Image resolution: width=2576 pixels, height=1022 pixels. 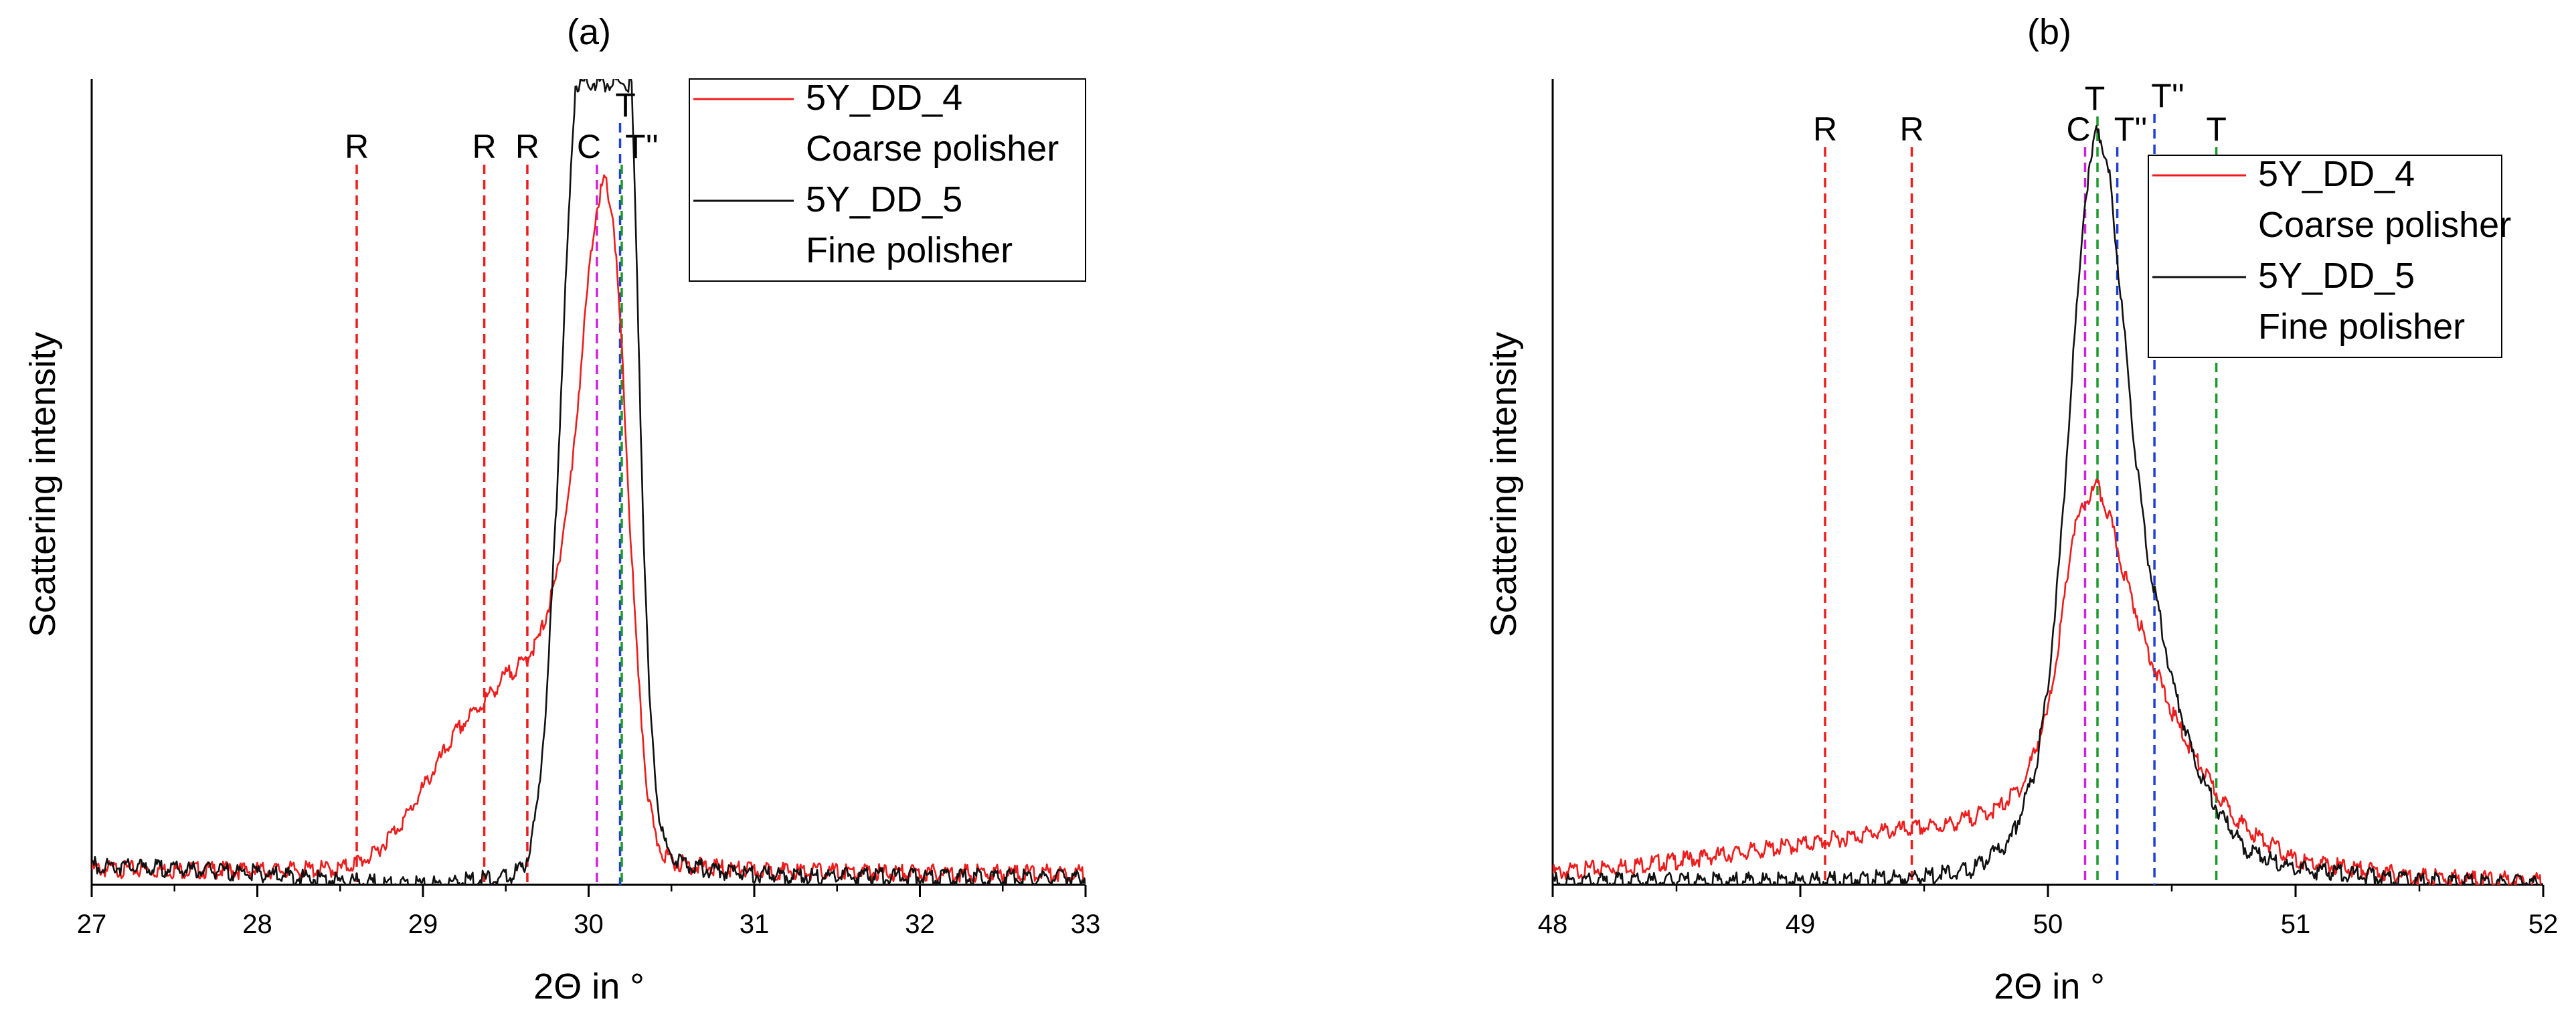 What do you see at coordinates (755, 924) in the screenshot?
I see `x-tick-label: 31` at bounding box center [755, 924].